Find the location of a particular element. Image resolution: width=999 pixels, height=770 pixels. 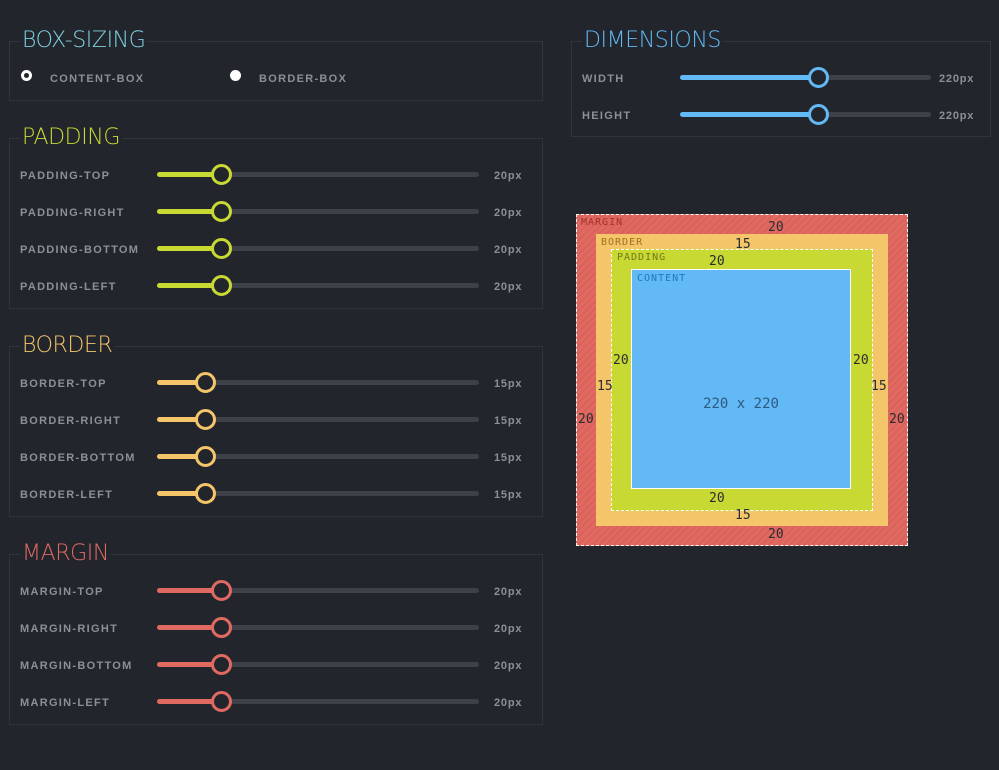

margin-left-number: 20 is located at coordinates (586, 419).